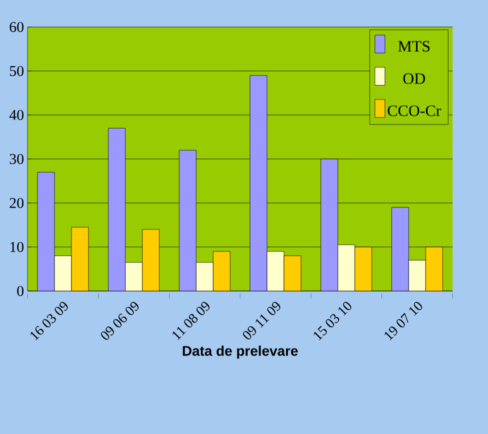 This screenshot has height=434, width=488. What do you see at coordinates (17, 27) in the screenshot?
I see `y-tick-label: 60` at bounding box center [17, 27].